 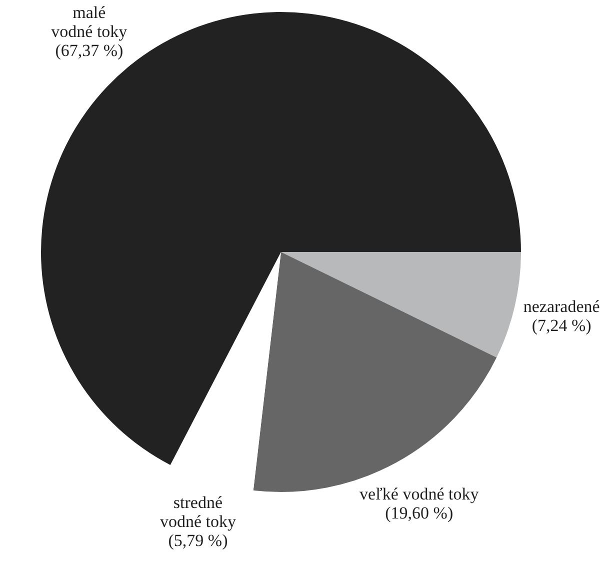 What do you see at coordinates (561, 306) in the screenshot?
I see `slice-label: nezaradené` at bounding box center [561, 306].